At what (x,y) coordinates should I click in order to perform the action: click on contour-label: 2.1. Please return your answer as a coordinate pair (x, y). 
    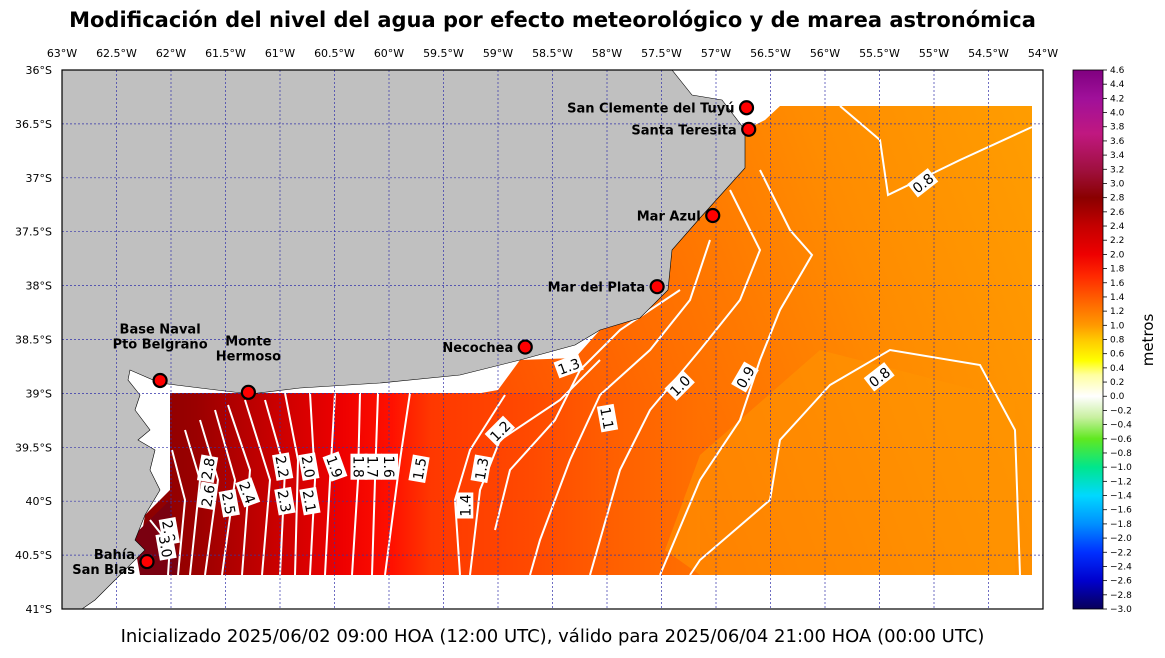
    Looking at the image, I should click on (310, 501).